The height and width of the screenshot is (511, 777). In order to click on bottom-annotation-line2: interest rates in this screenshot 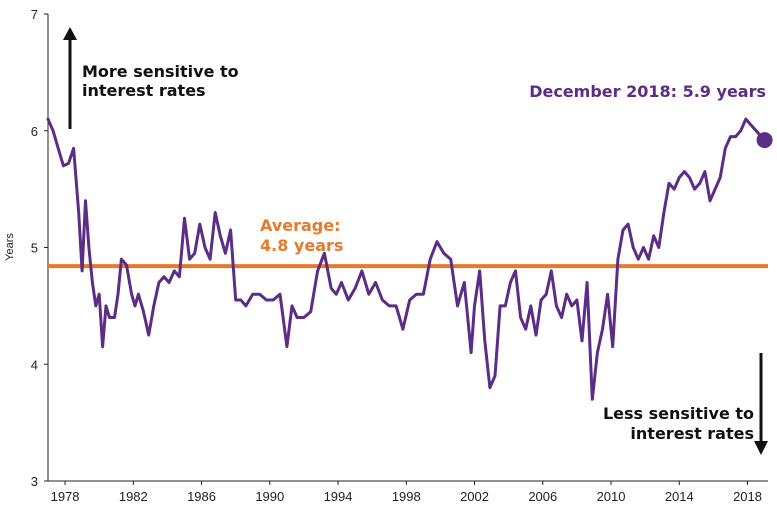, I will do `click(692, 433)`.